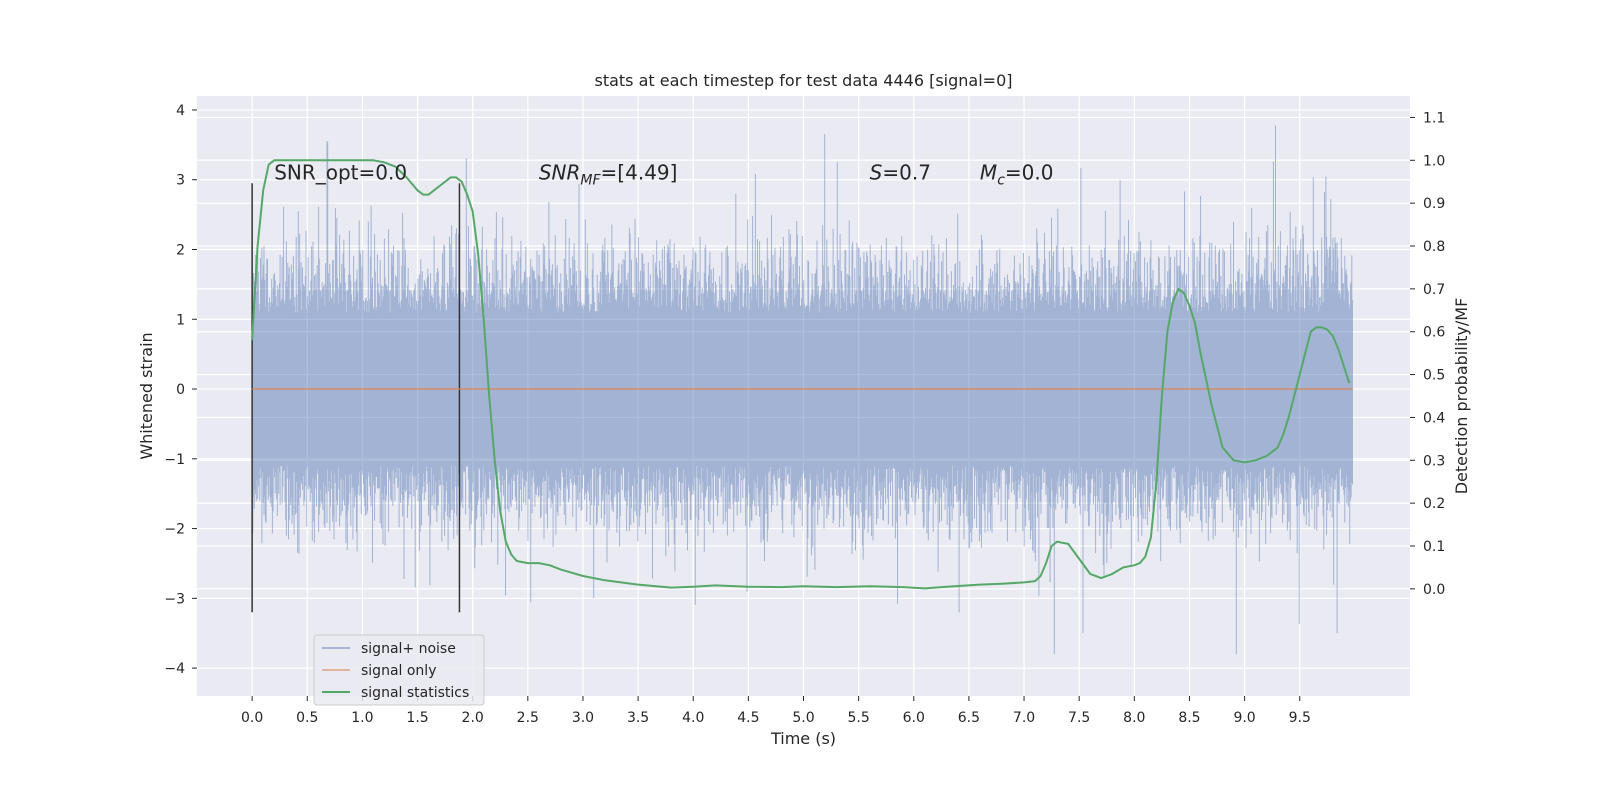 This screenshot has height=800, width=1600. I want to click on x-tick-label: 6.5, so click(969, 718).